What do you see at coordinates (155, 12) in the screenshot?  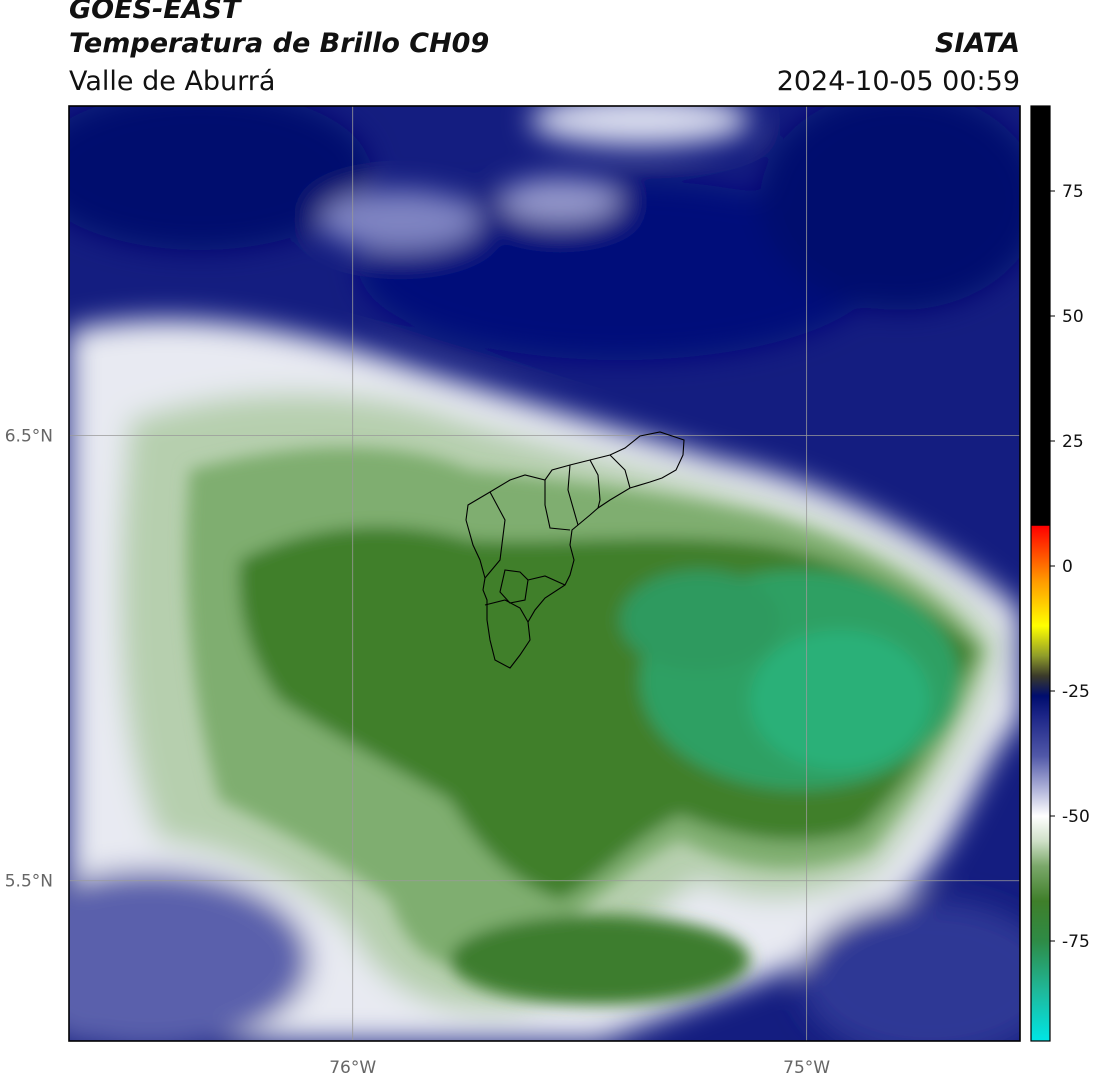 I see `satellite-title: GOES-EAST` at bounding box center [155, 12].